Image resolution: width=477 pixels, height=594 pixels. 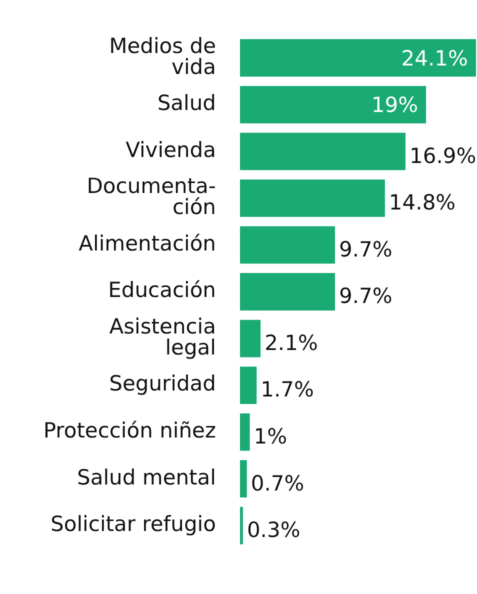 I want to click on y-tick-label: Solicitar refugio, so click(x=133, y=524).